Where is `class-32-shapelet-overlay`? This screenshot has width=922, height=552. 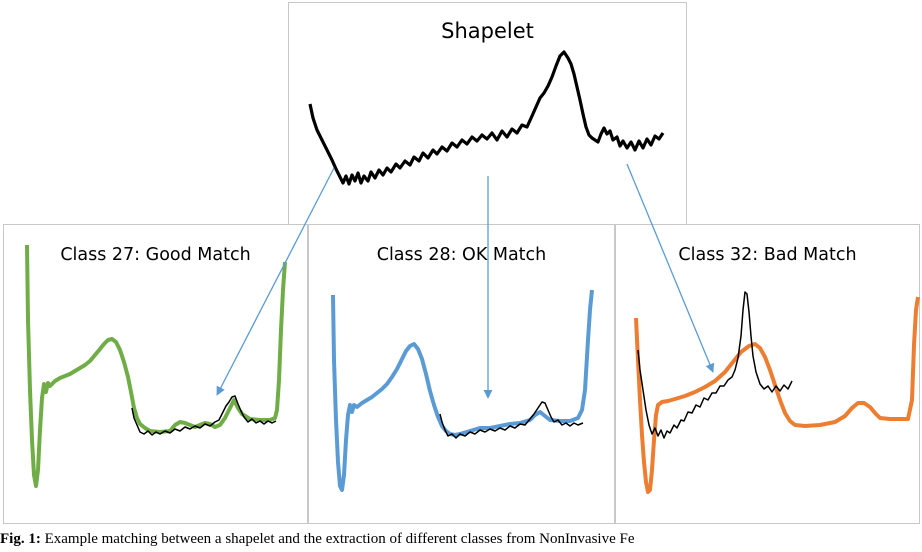
class-32-shapelet-overlay is located at coordinates (715, 365).